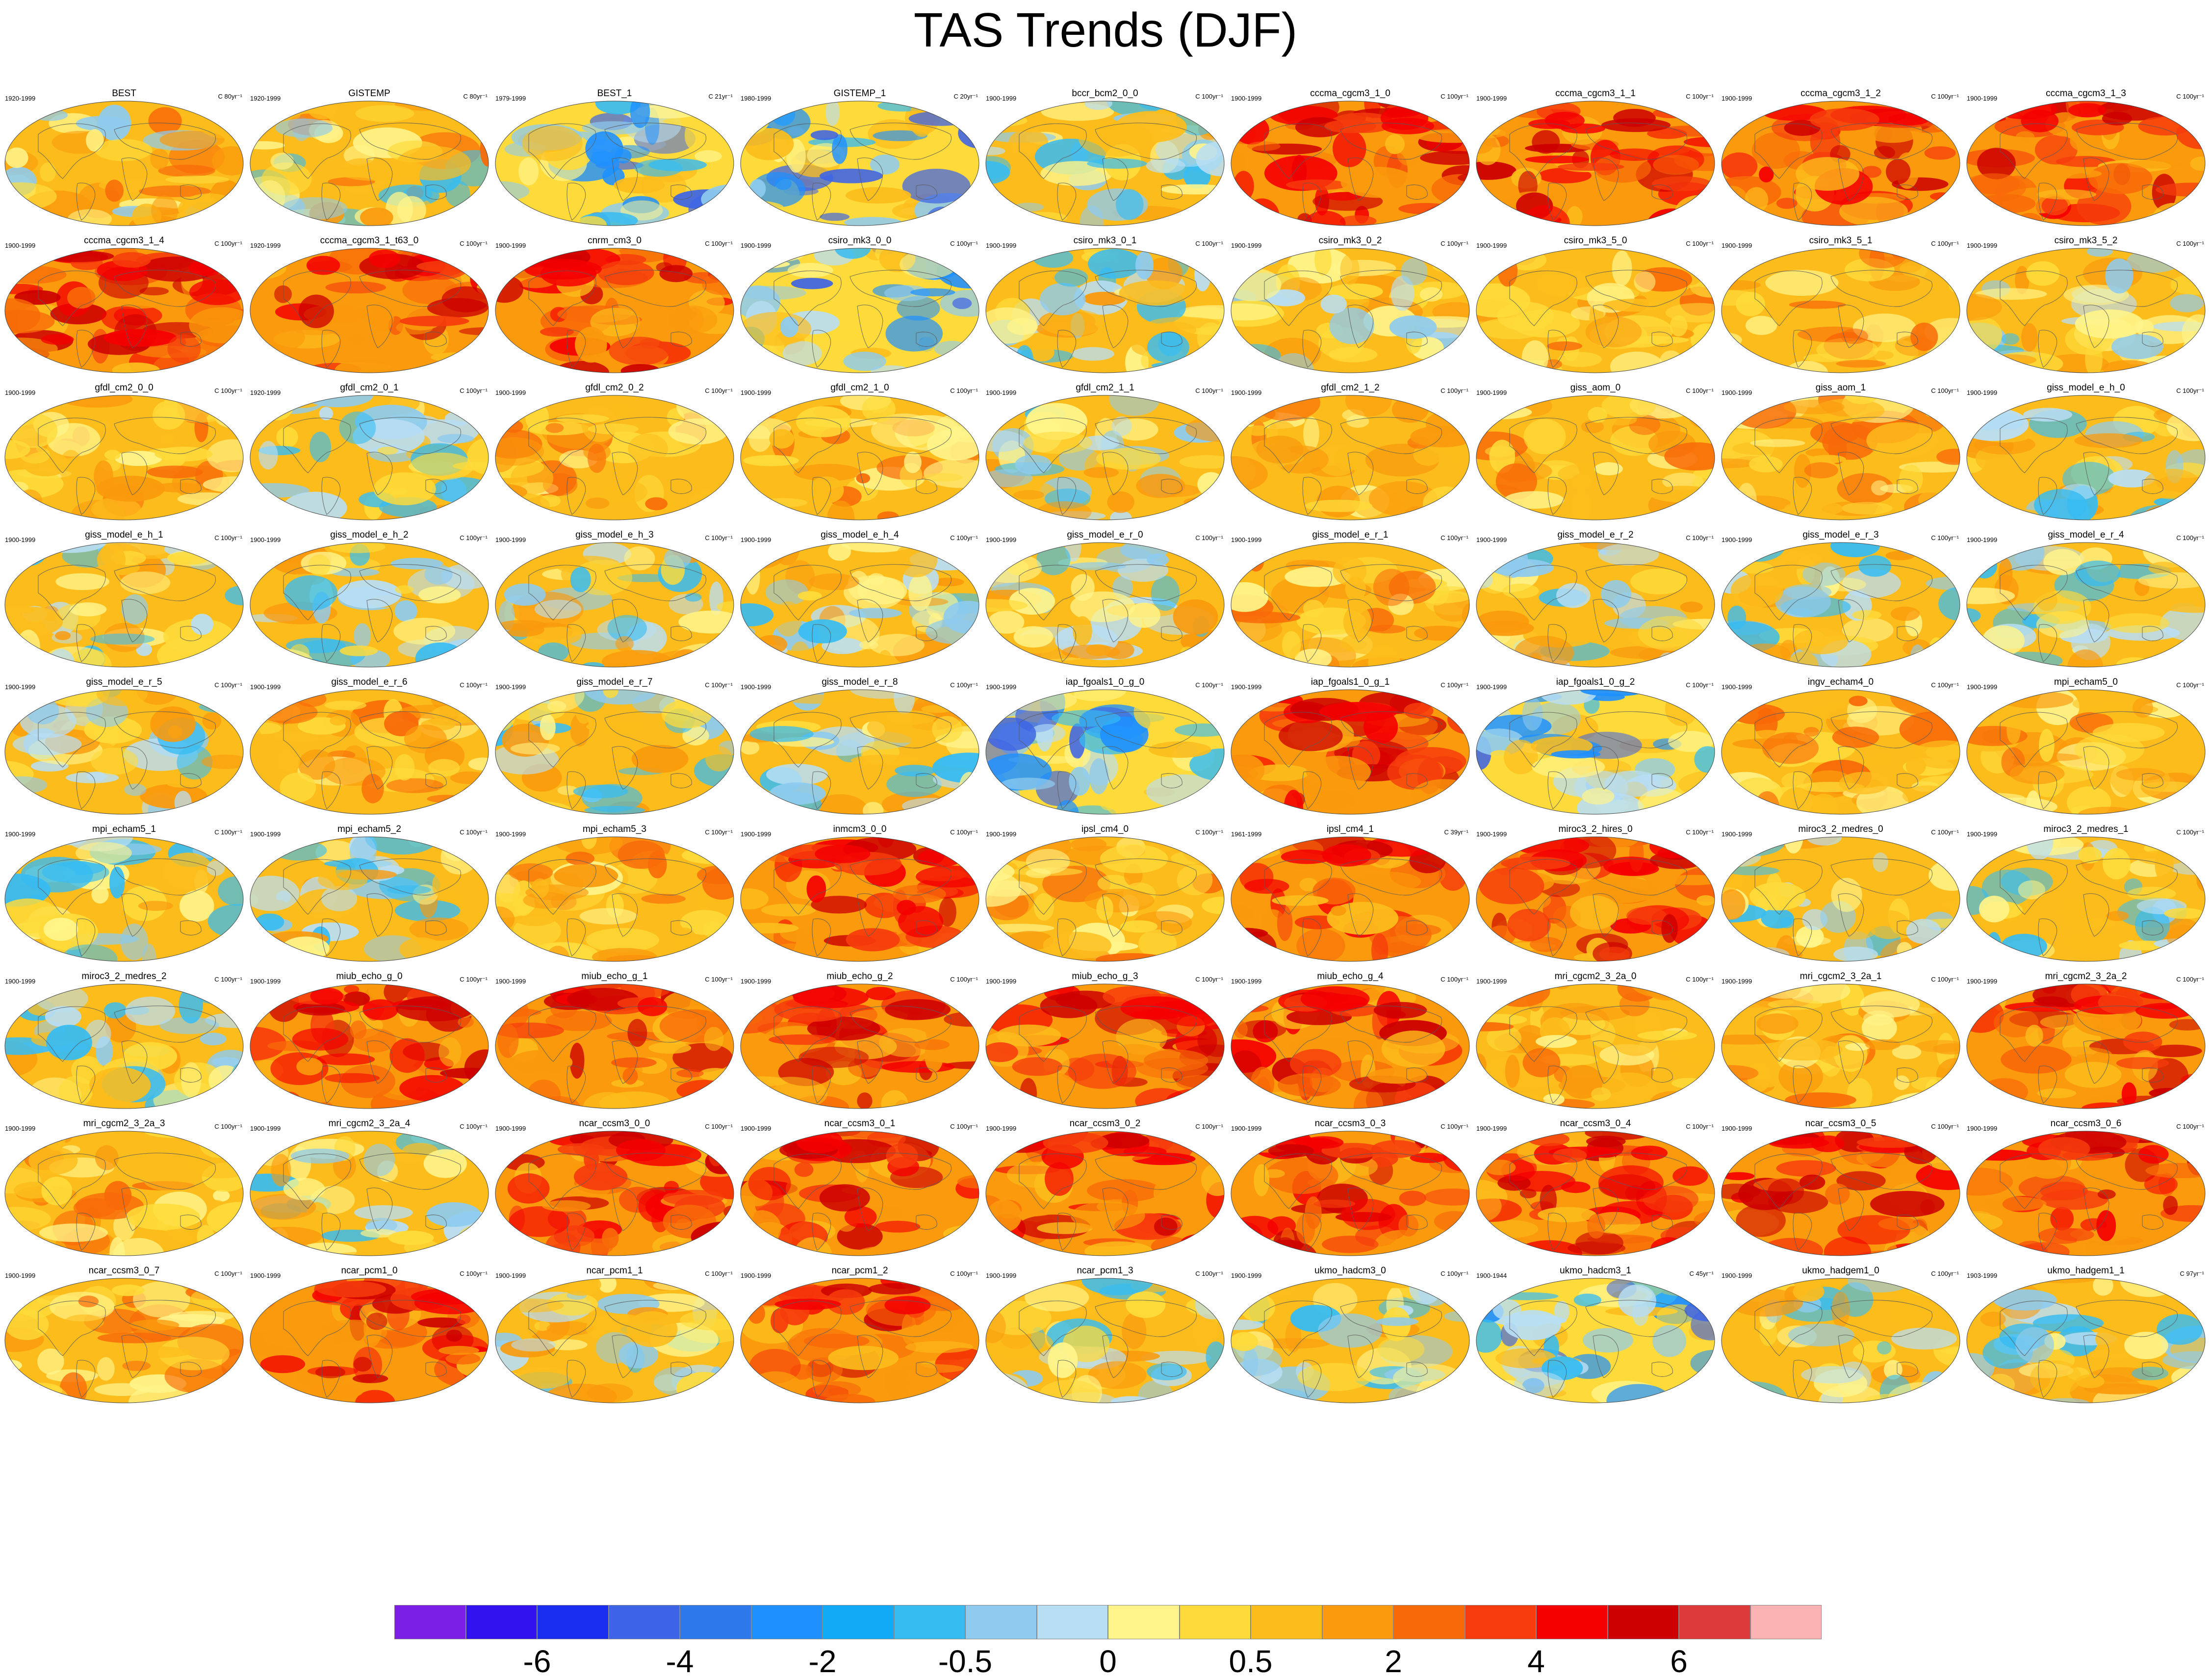  What do you see at coordinates (1350, 1271) in the screenshot?
I see `panel-title: ukmo_hadcm3_0` at bounding box center [1350, 1271].